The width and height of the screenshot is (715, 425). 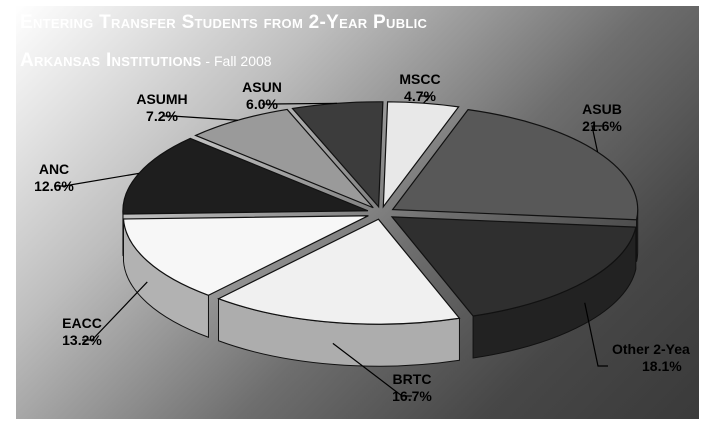 I want to click on slice-label-asub: ASUB, so click(x=602, y=109).